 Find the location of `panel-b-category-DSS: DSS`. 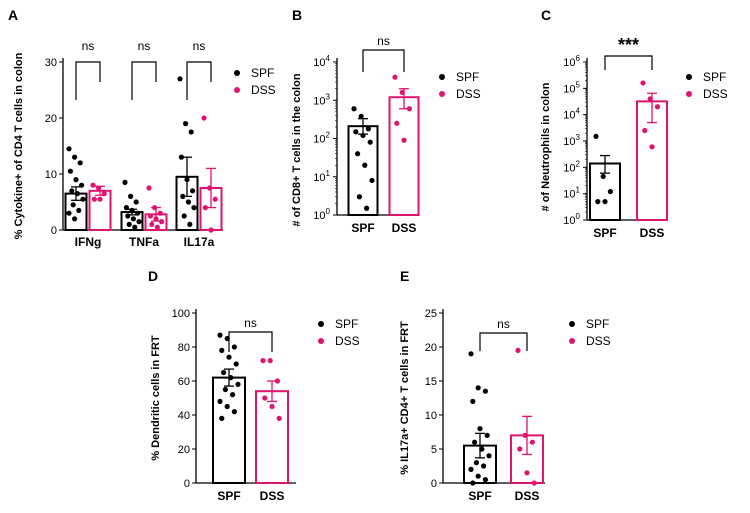

panel-b-category-DSS: DSS is located at coordinates (404, 228).